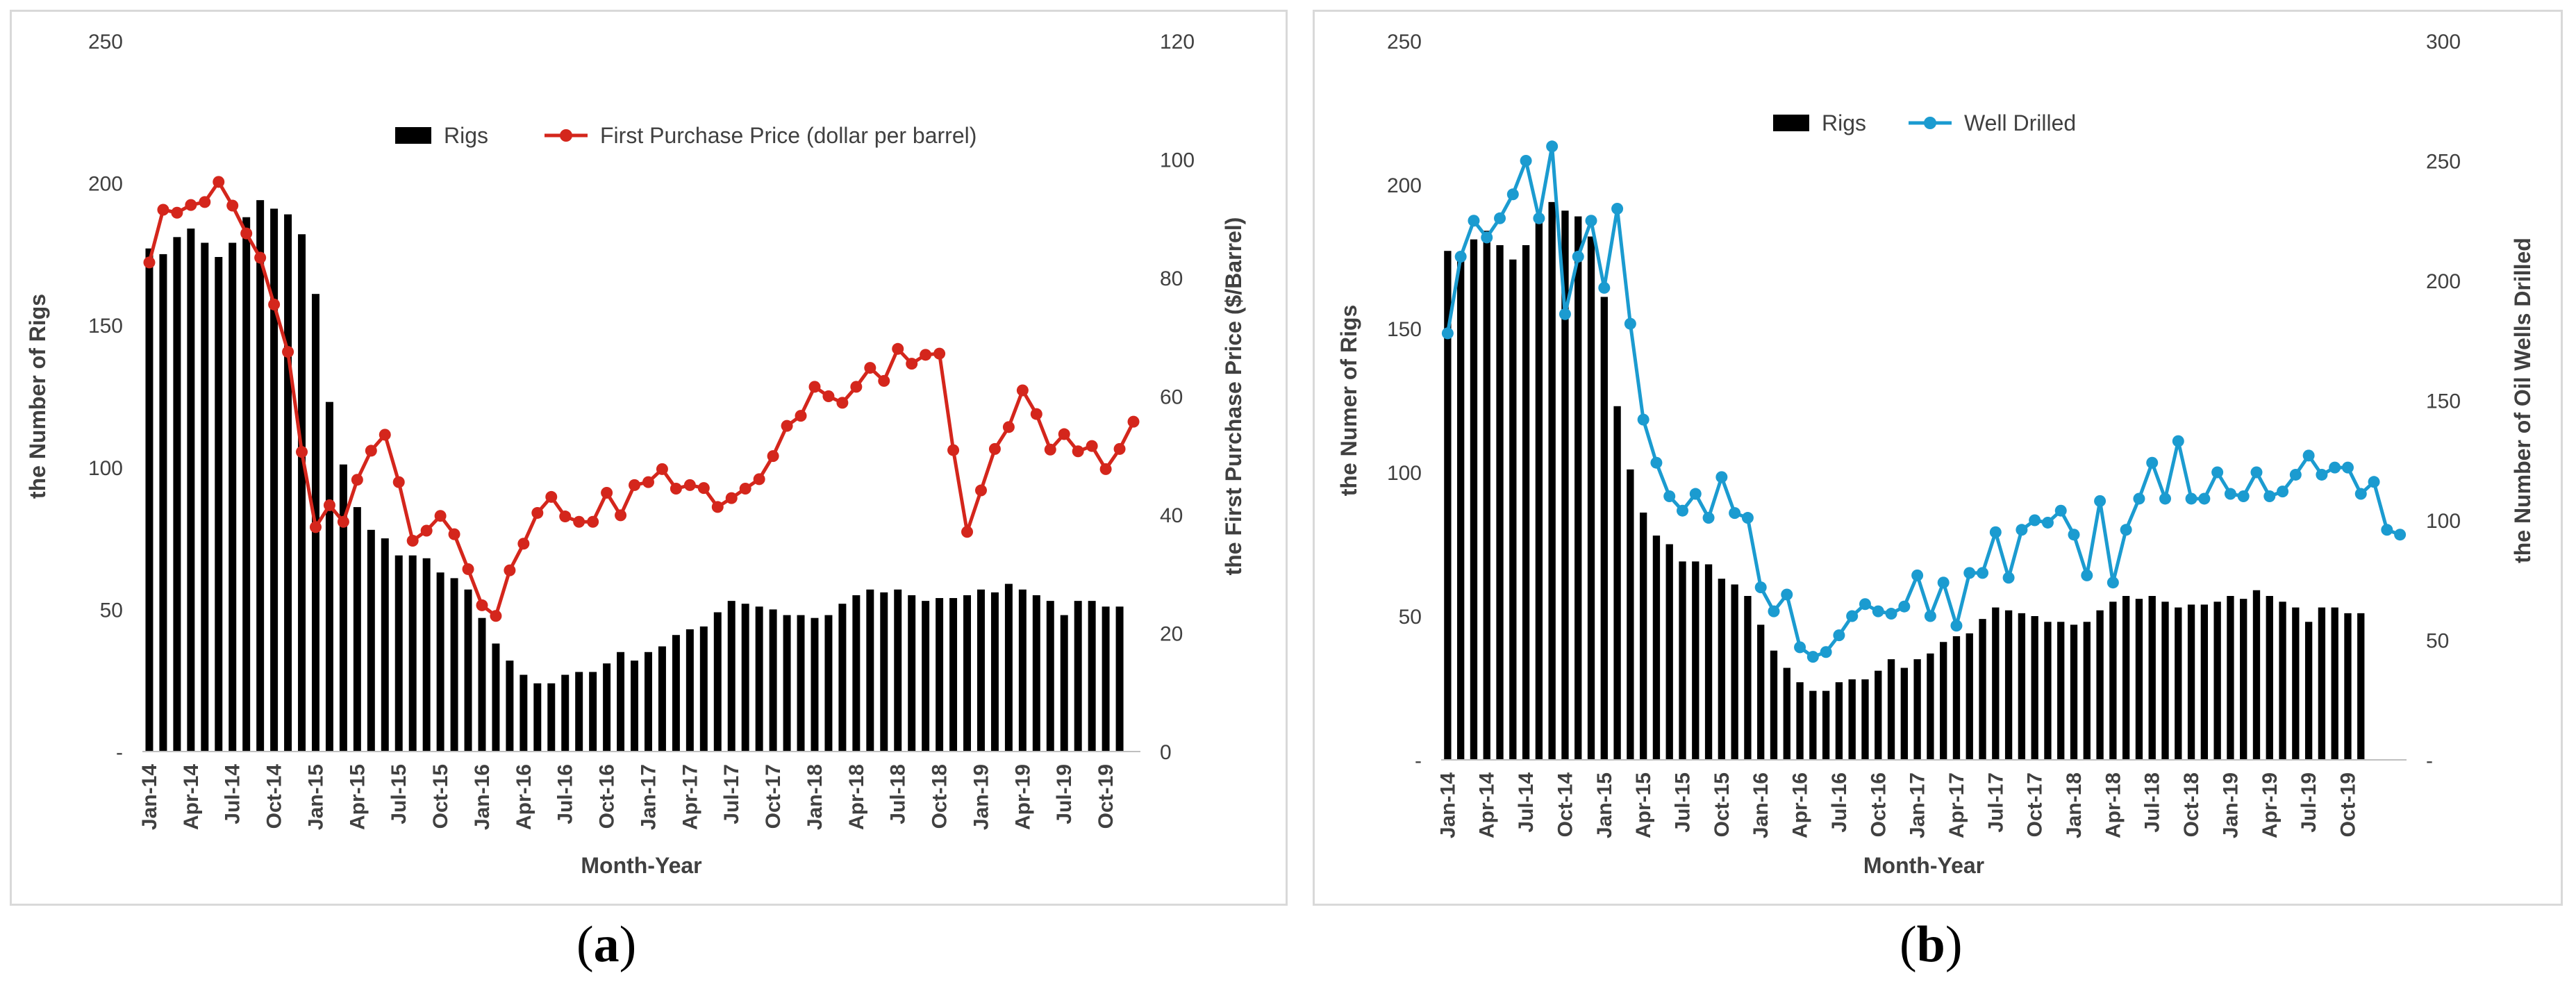 This screenshot has width=2576, height=987. I want to click on chart-a-legend-rigs-label: Rigs, so click(466, 135).